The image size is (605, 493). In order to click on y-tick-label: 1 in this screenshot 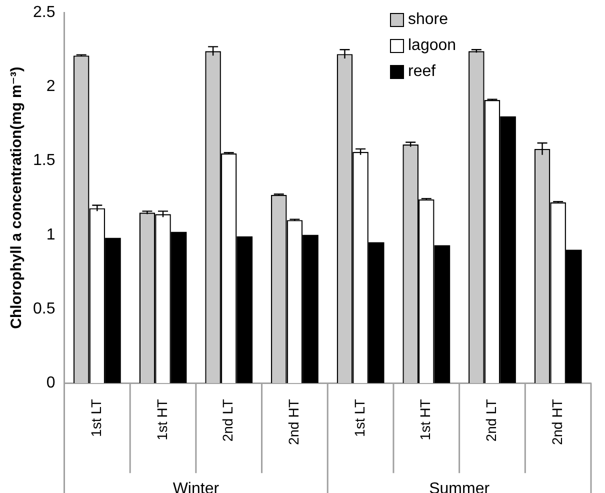, I will do `click(51, 235)`.